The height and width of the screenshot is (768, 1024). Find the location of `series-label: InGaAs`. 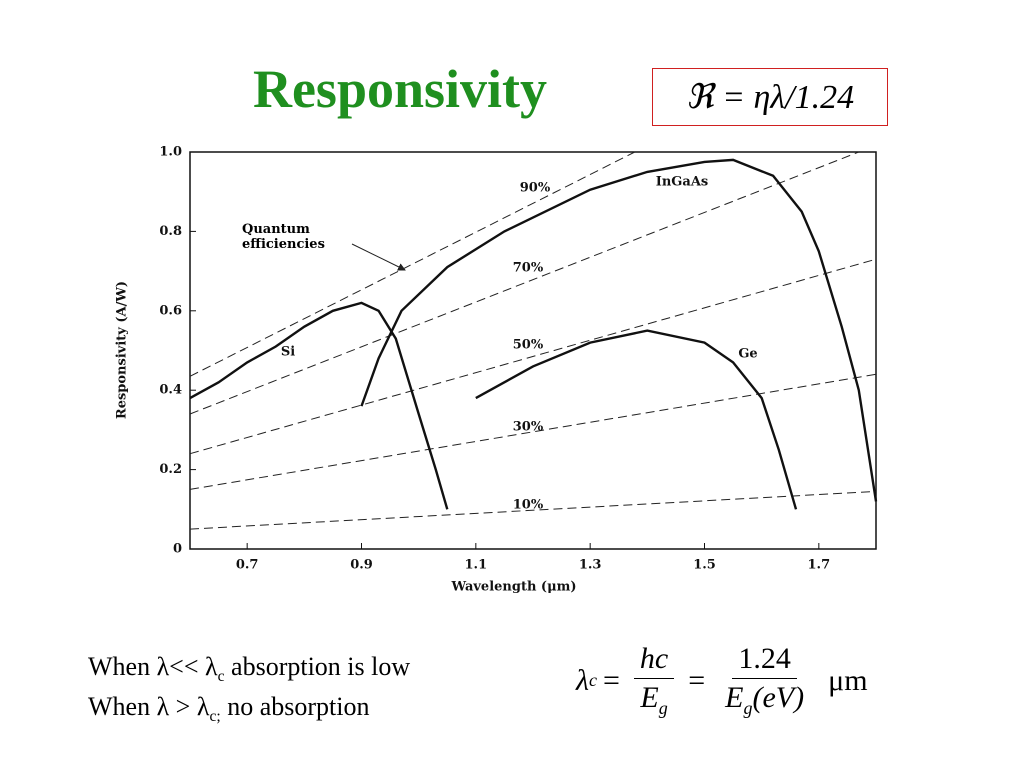

series-label: InGaAs is located at coordinates (682, 182).